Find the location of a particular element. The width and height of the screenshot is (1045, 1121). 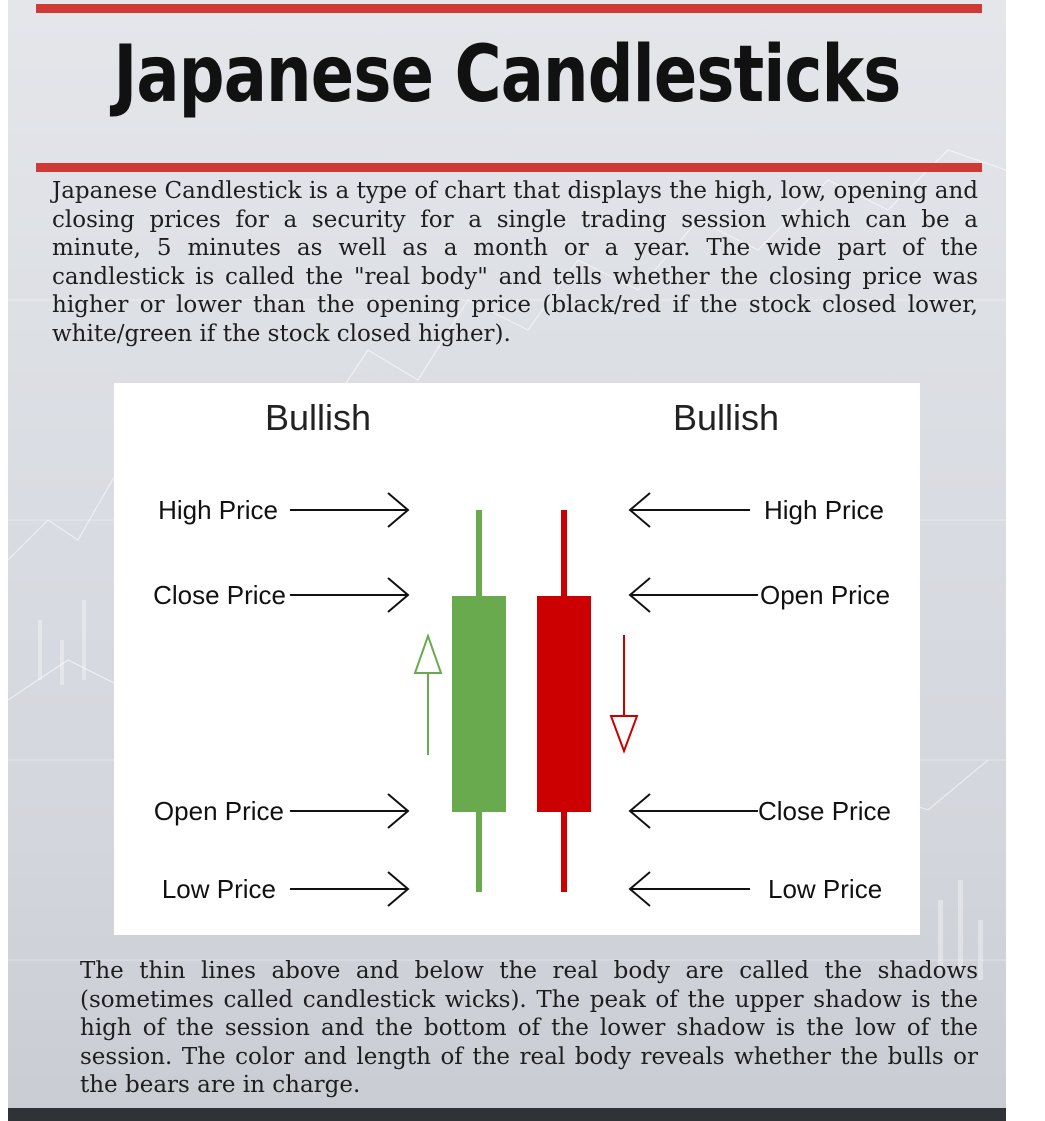

left-arrow-close is located at coordinates (350, 595).